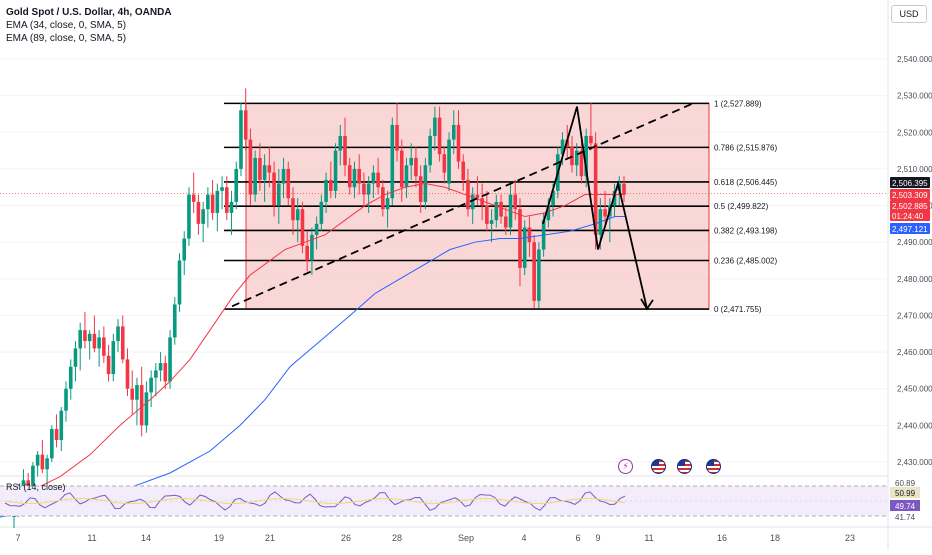  What do you see at coordinates (722, 538) in the screenshot?
I see `time-tick-label: 16` at bounding box center [722, 538].